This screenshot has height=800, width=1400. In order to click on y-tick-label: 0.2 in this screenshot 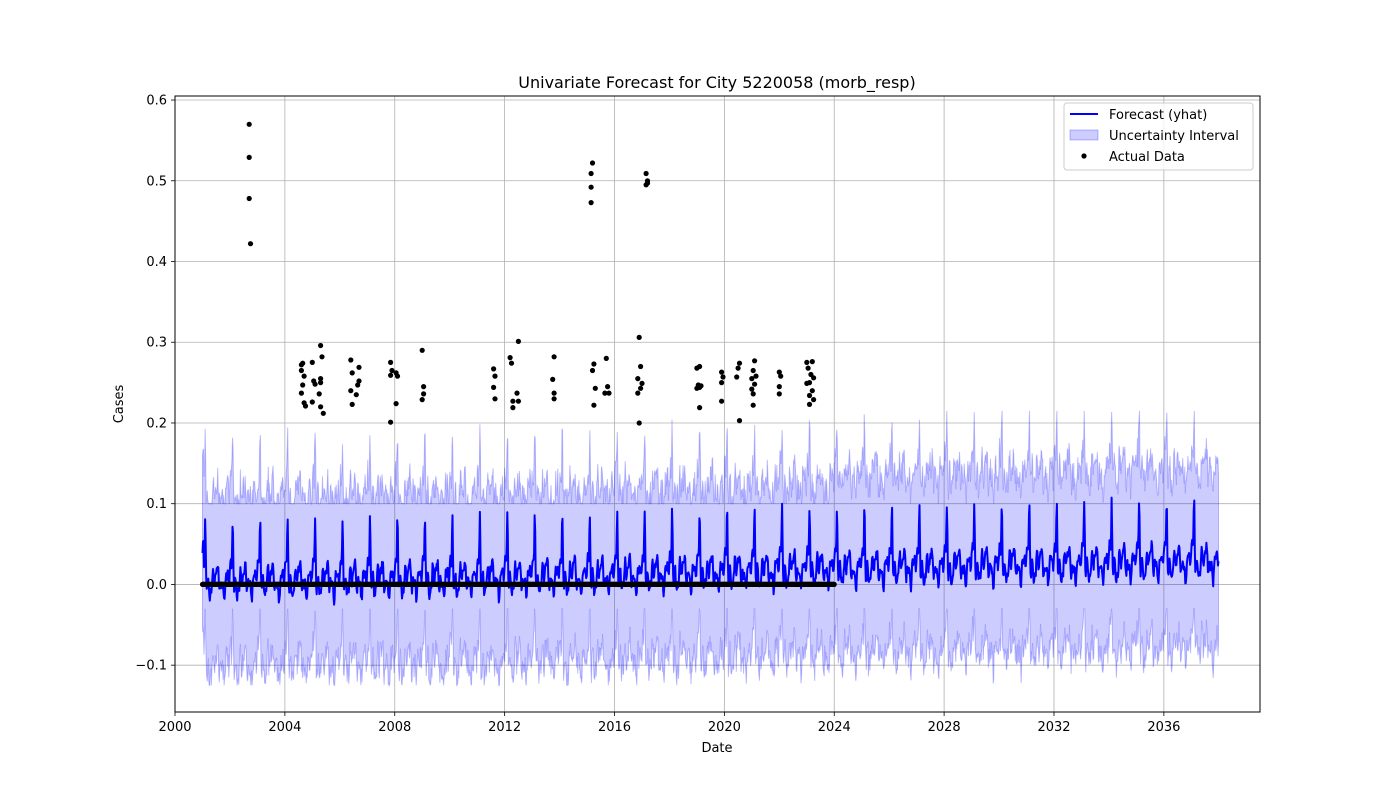, I will do `click(156, 423)`.